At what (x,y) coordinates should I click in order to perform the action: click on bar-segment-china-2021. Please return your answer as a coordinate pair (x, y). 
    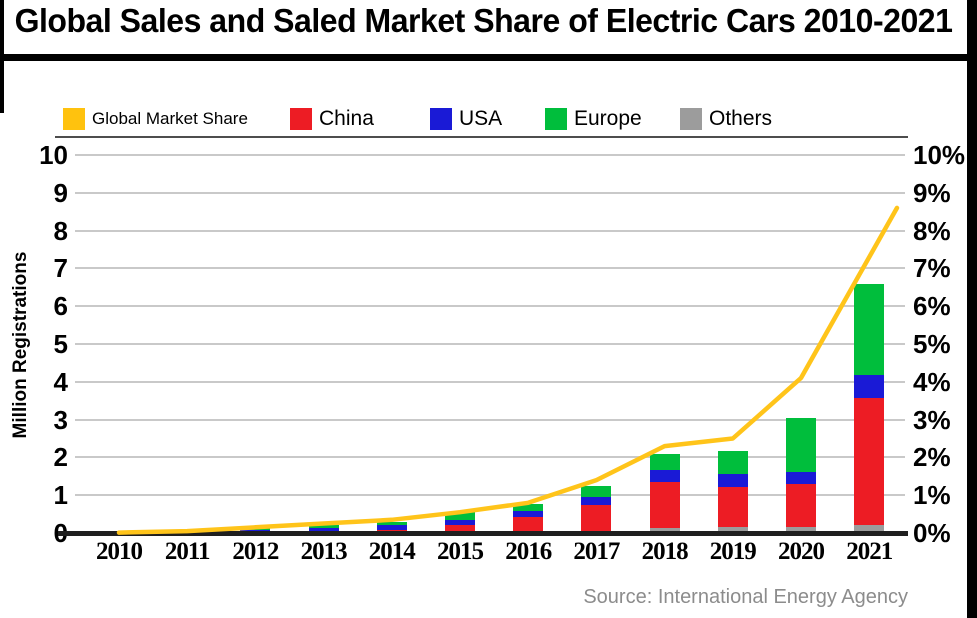
    Looking at the image, I should click on (869, 462).